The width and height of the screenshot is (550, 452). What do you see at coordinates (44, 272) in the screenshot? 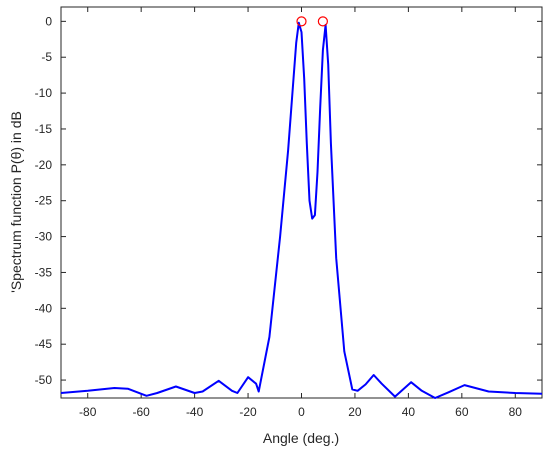
I see `y-tick-label: -35` at bounding box center [44, 272].